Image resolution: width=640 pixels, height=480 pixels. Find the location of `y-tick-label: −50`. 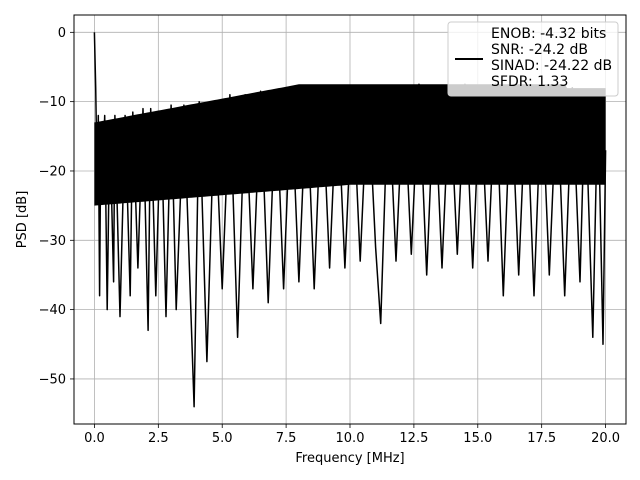

y-tick-label: −50 is located at coordinates (52, 379).